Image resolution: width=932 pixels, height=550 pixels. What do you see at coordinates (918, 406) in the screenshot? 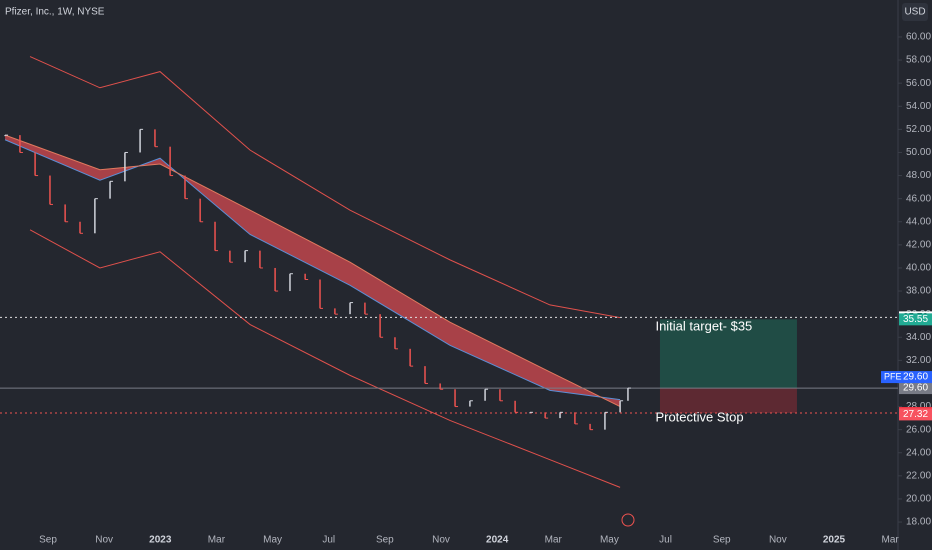
I see `y-tick-label: 28.00` at bounding box center [918, 406].